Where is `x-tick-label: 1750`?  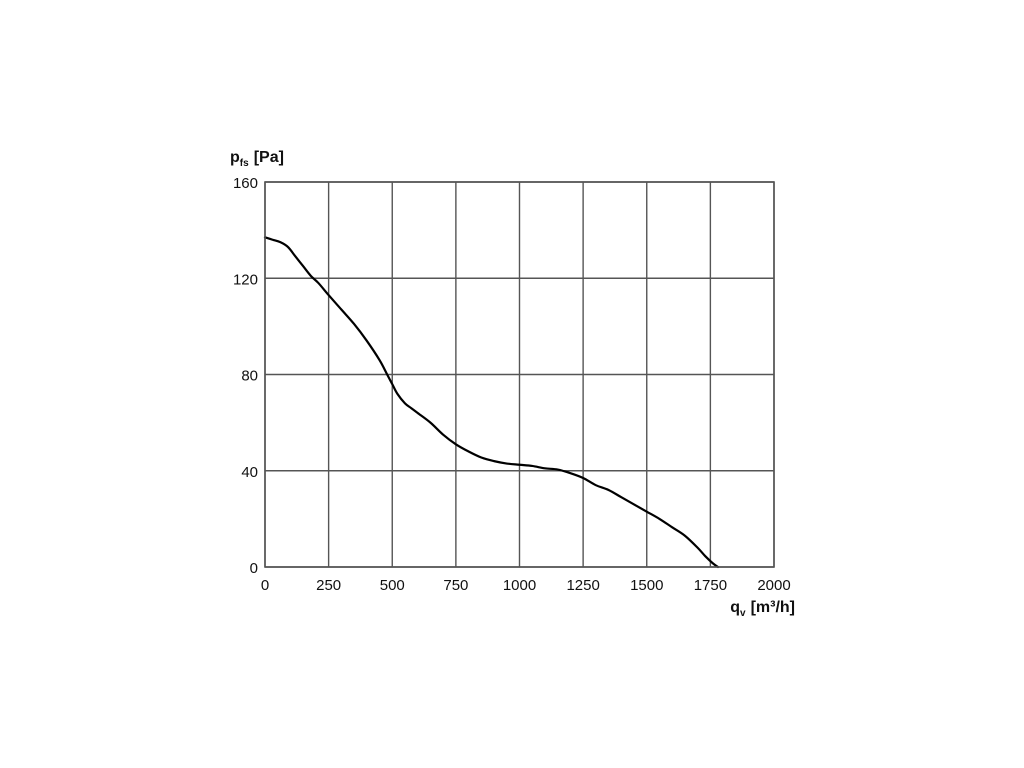 x-tick-label: 1750 is located at coordinates (710, 585).